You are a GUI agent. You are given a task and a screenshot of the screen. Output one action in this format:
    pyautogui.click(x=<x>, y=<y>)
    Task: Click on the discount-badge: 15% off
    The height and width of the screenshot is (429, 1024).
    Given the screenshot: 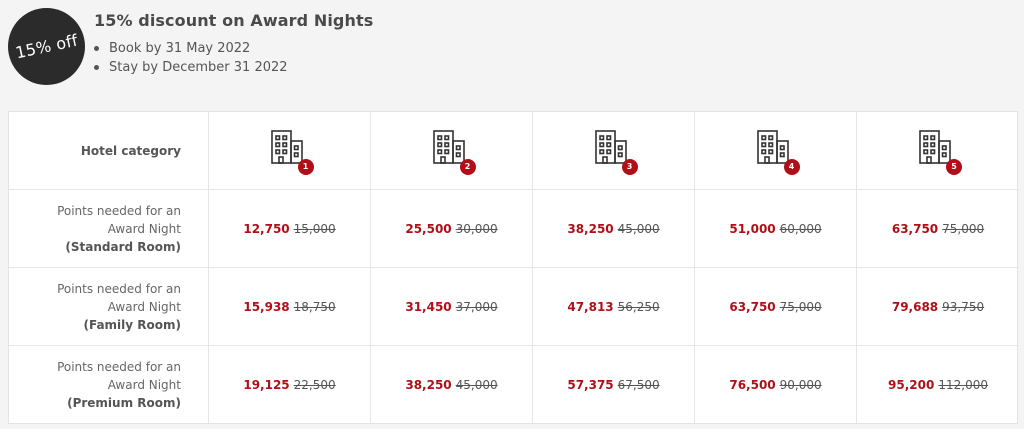 What is the action you would take?
    pyautogui.click(x=46, y=46)
    